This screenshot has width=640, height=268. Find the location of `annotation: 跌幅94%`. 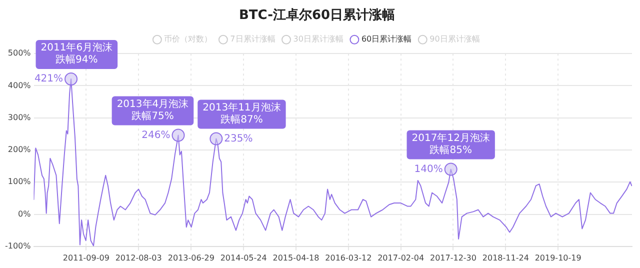

annotation: 跌幅94% is located at coordinates (77, 60).